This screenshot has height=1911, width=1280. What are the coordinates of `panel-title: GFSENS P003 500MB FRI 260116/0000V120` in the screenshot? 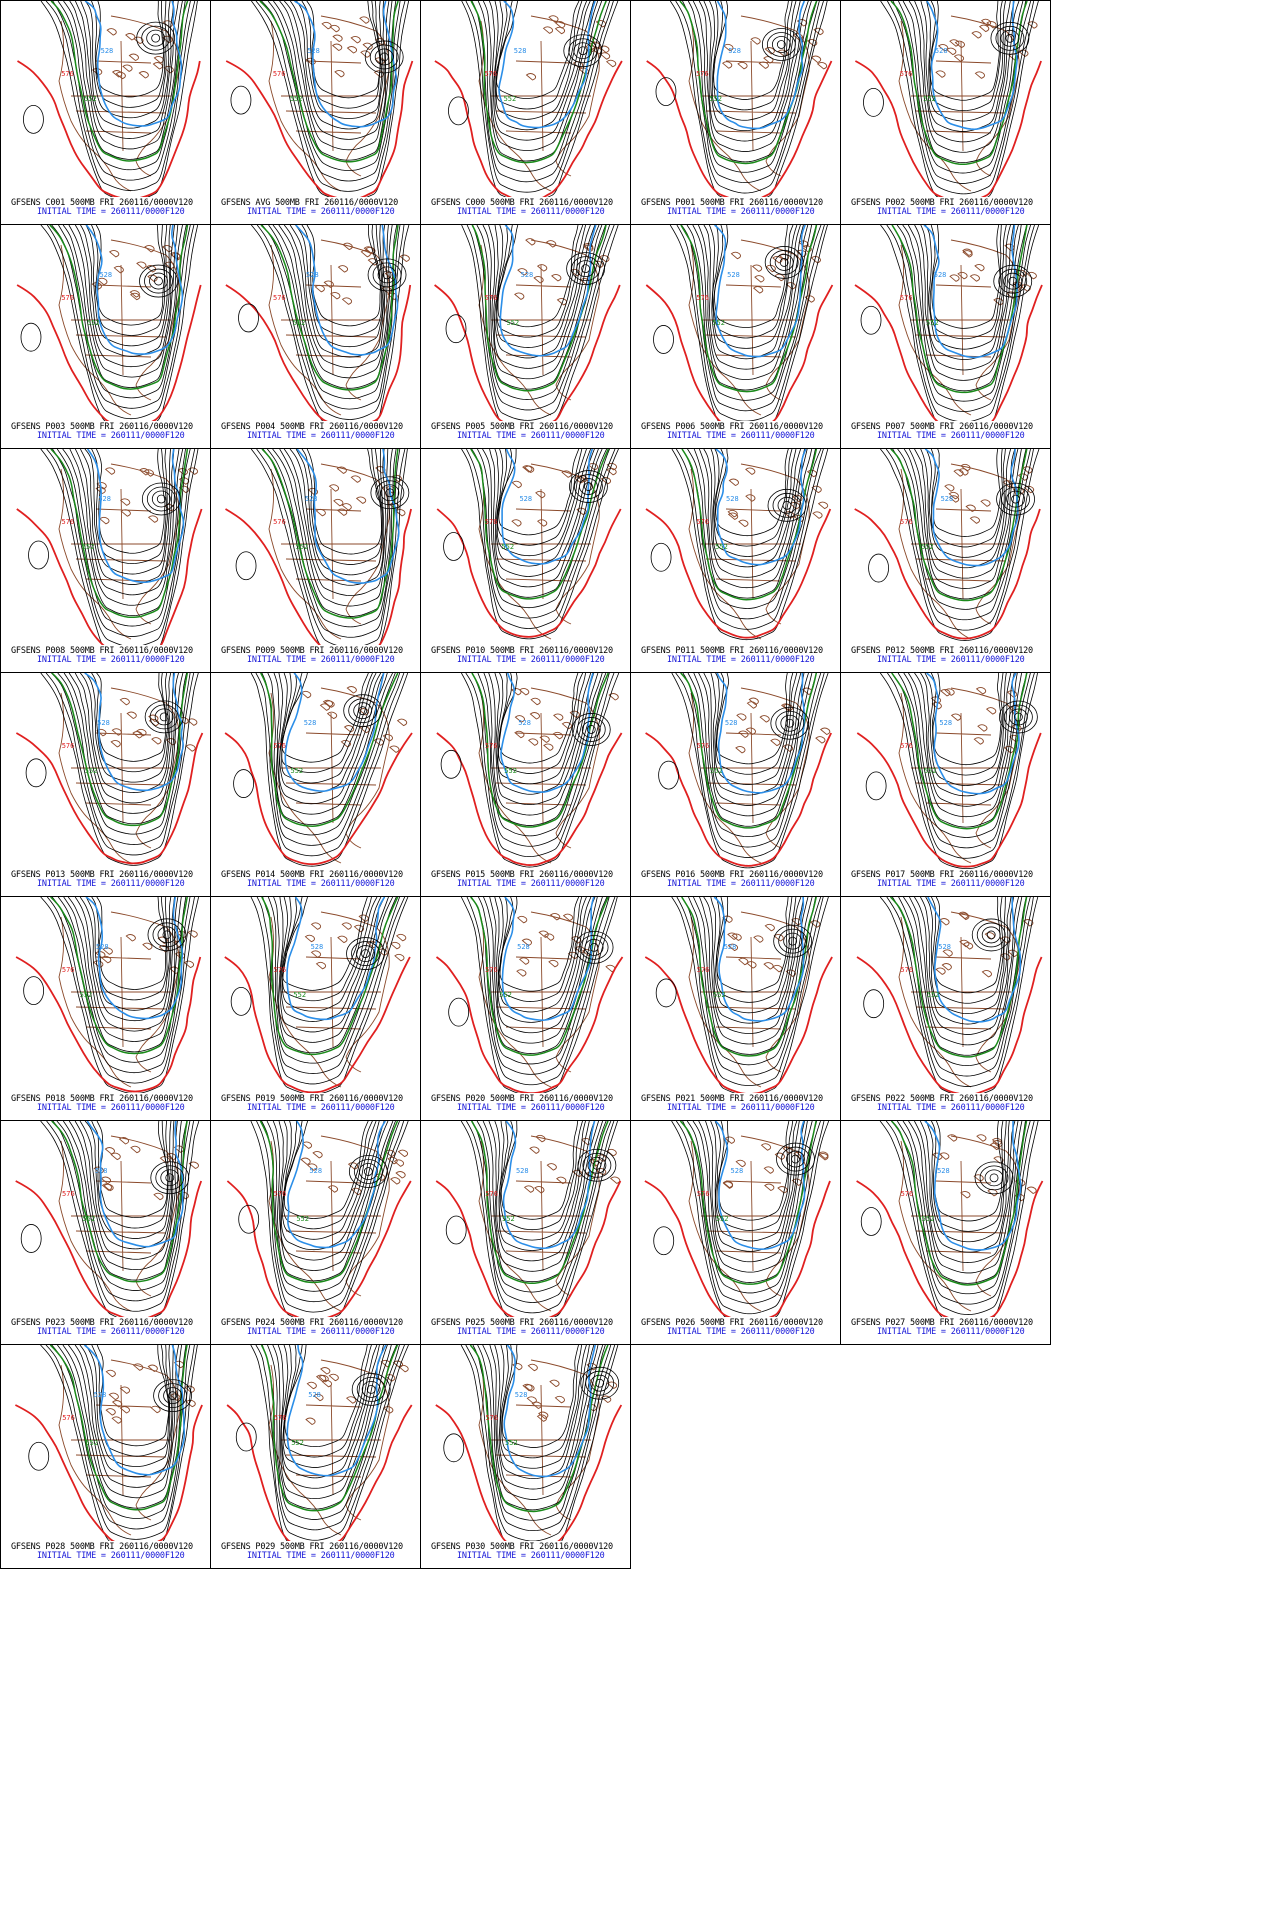 It's located at (102, 427).